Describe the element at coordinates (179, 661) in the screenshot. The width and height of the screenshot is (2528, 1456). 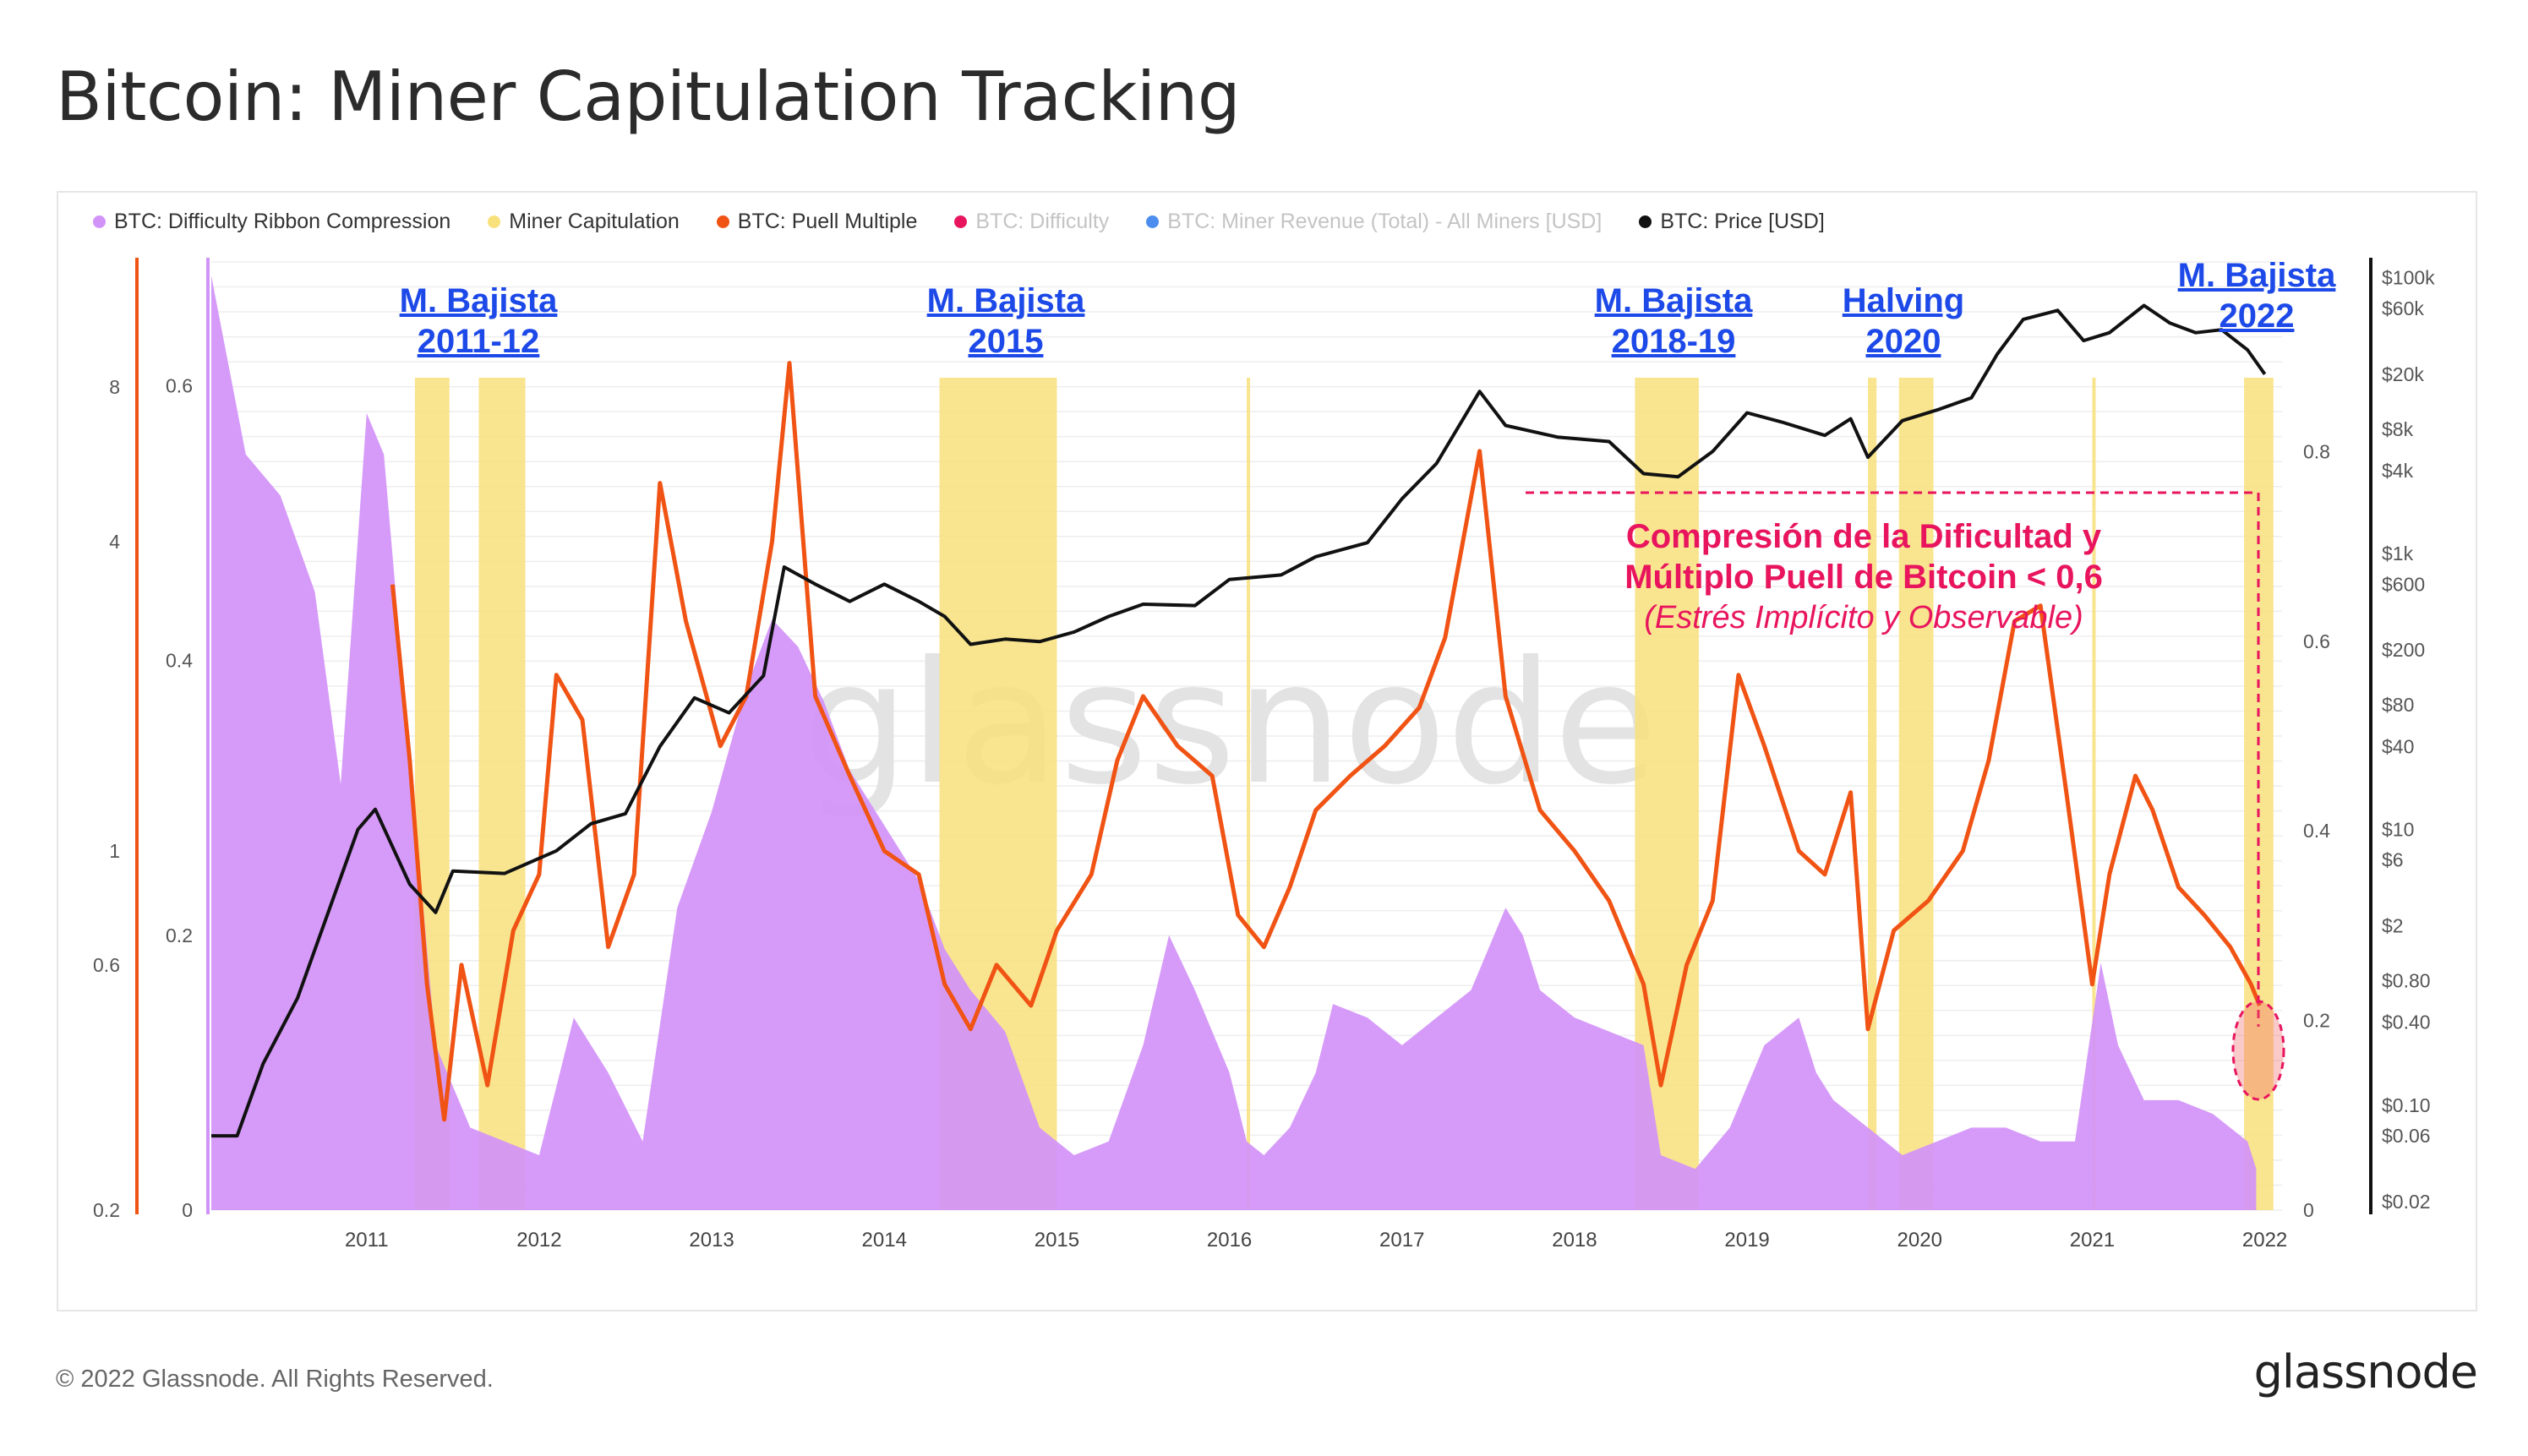
I see `ribbon-tick-label: 0.4` at that location.